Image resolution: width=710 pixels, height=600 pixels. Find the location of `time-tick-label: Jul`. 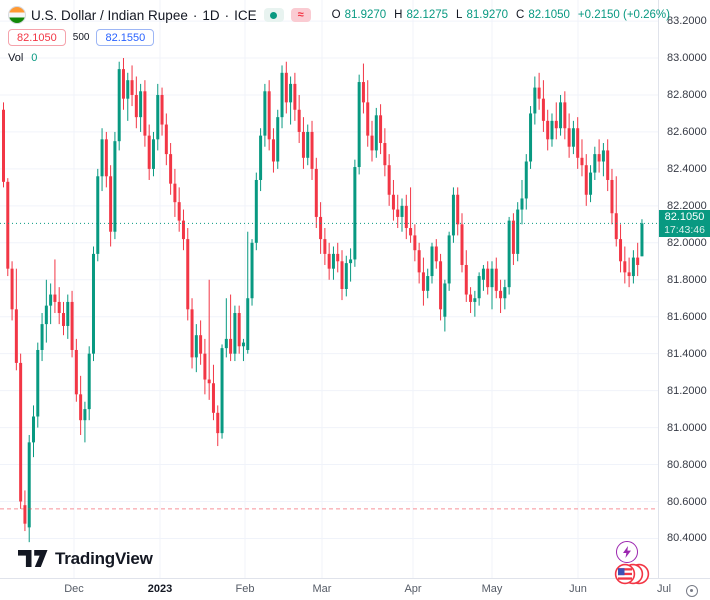

time-tick-label: Jul is located at coordinates (664, 589).